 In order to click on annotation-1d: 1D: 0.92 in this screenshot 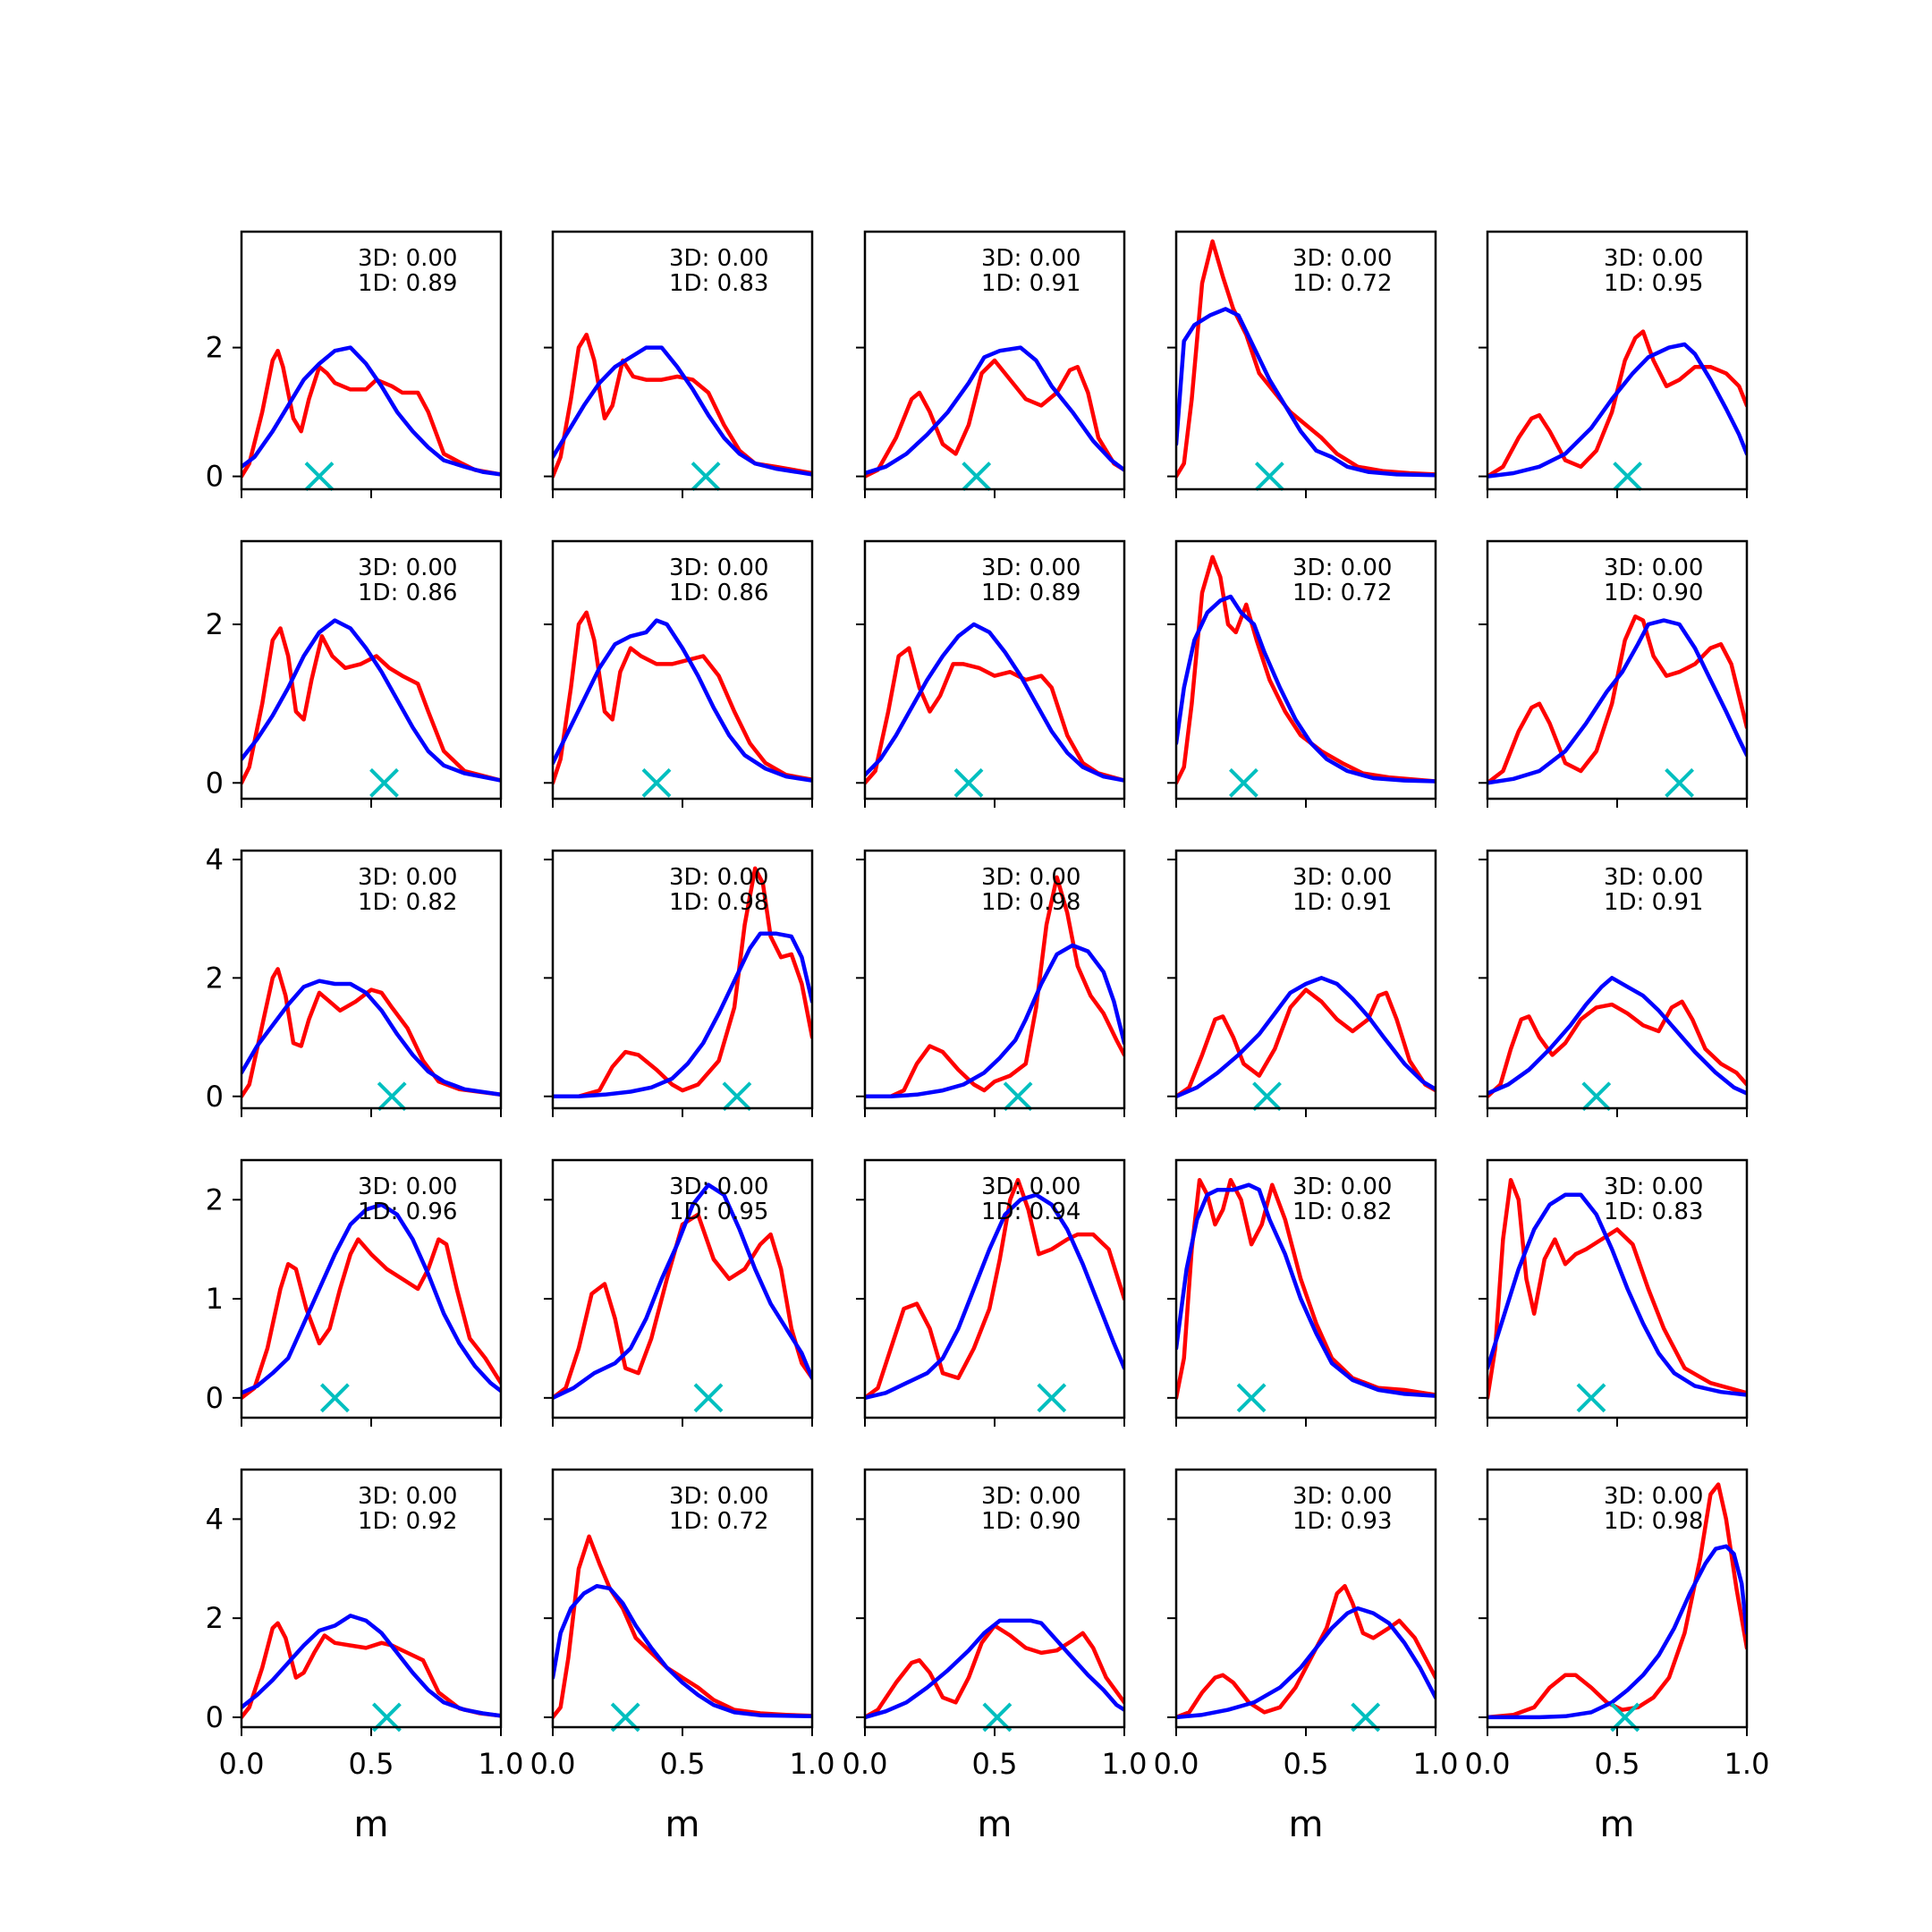, I will do `click(407, 1521)`.